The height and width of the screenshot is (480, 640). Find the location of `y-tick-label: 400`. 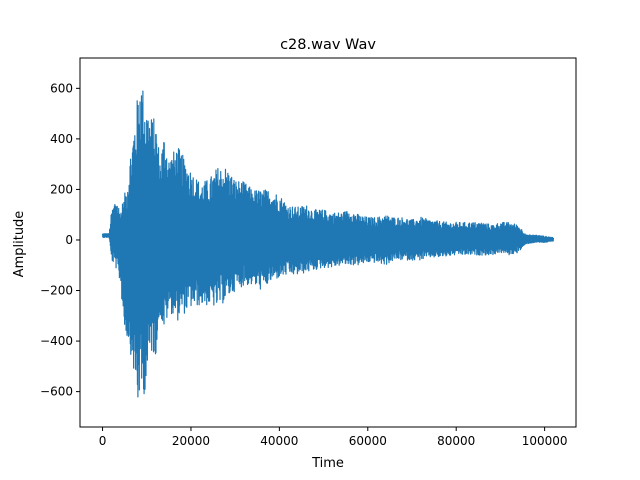

y-tick-label: 400 is located at coordinates (61, 139).